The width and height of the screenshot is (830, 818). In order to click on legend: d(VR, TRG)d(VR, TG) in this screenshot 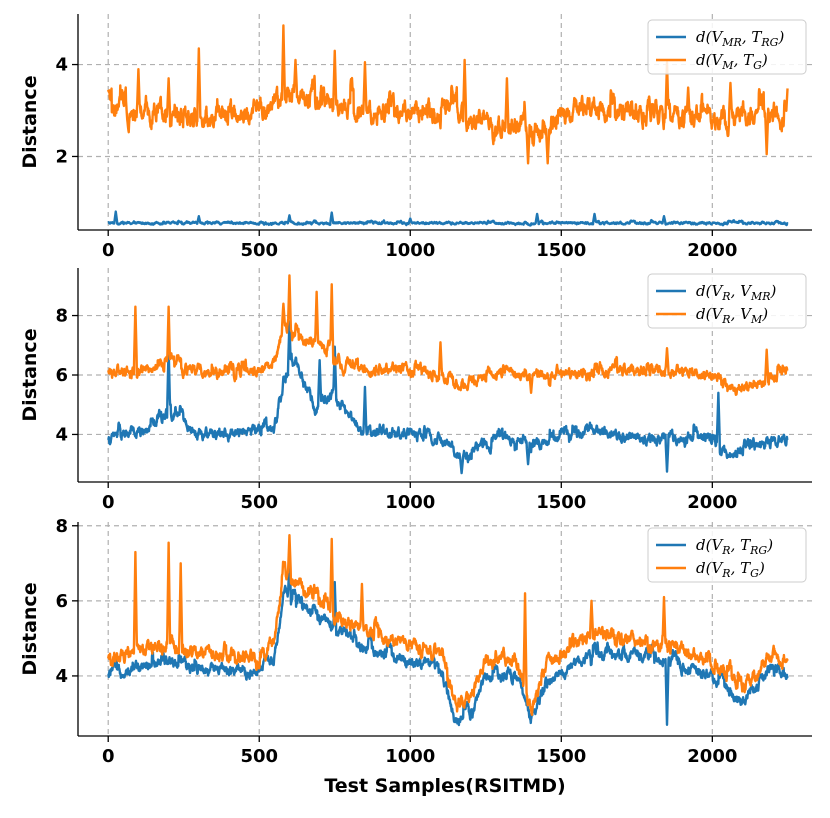, I will do `click(727, 555)`.